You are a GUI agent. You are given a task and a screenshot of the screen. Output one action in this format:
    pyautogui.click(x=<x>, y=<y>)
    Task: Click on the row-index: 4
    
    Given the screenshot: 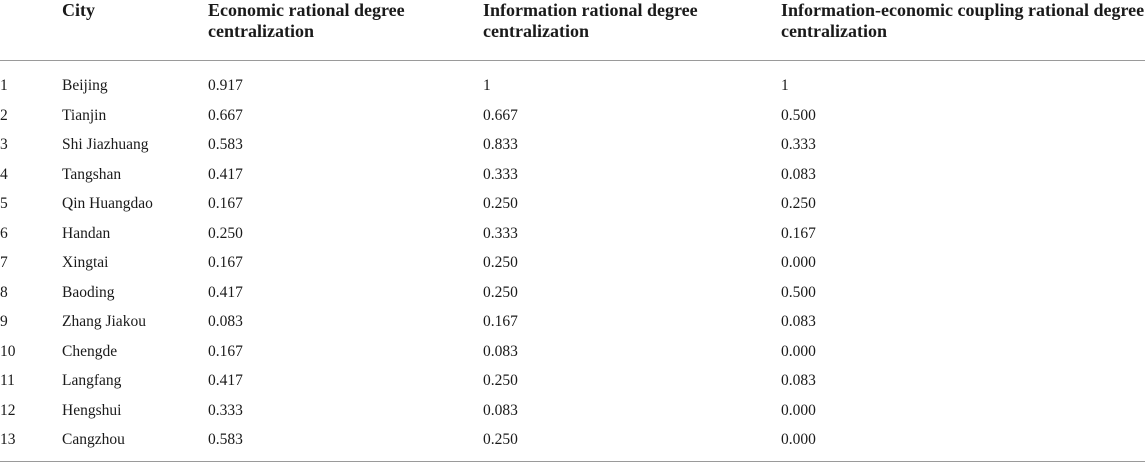 What is the action you would take?
    pyautogui.click(x=4, y=174)
    